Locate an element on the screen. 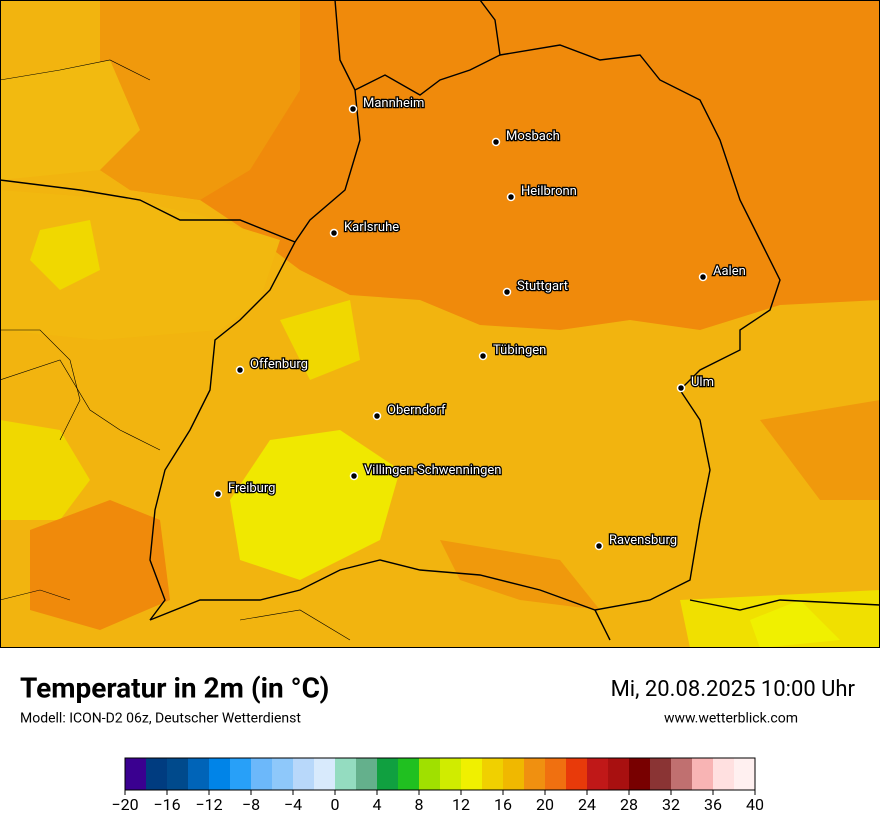 The height and width of the screenshot is (830, 880). tick-label: 16 is located at coordinates (503, 804).